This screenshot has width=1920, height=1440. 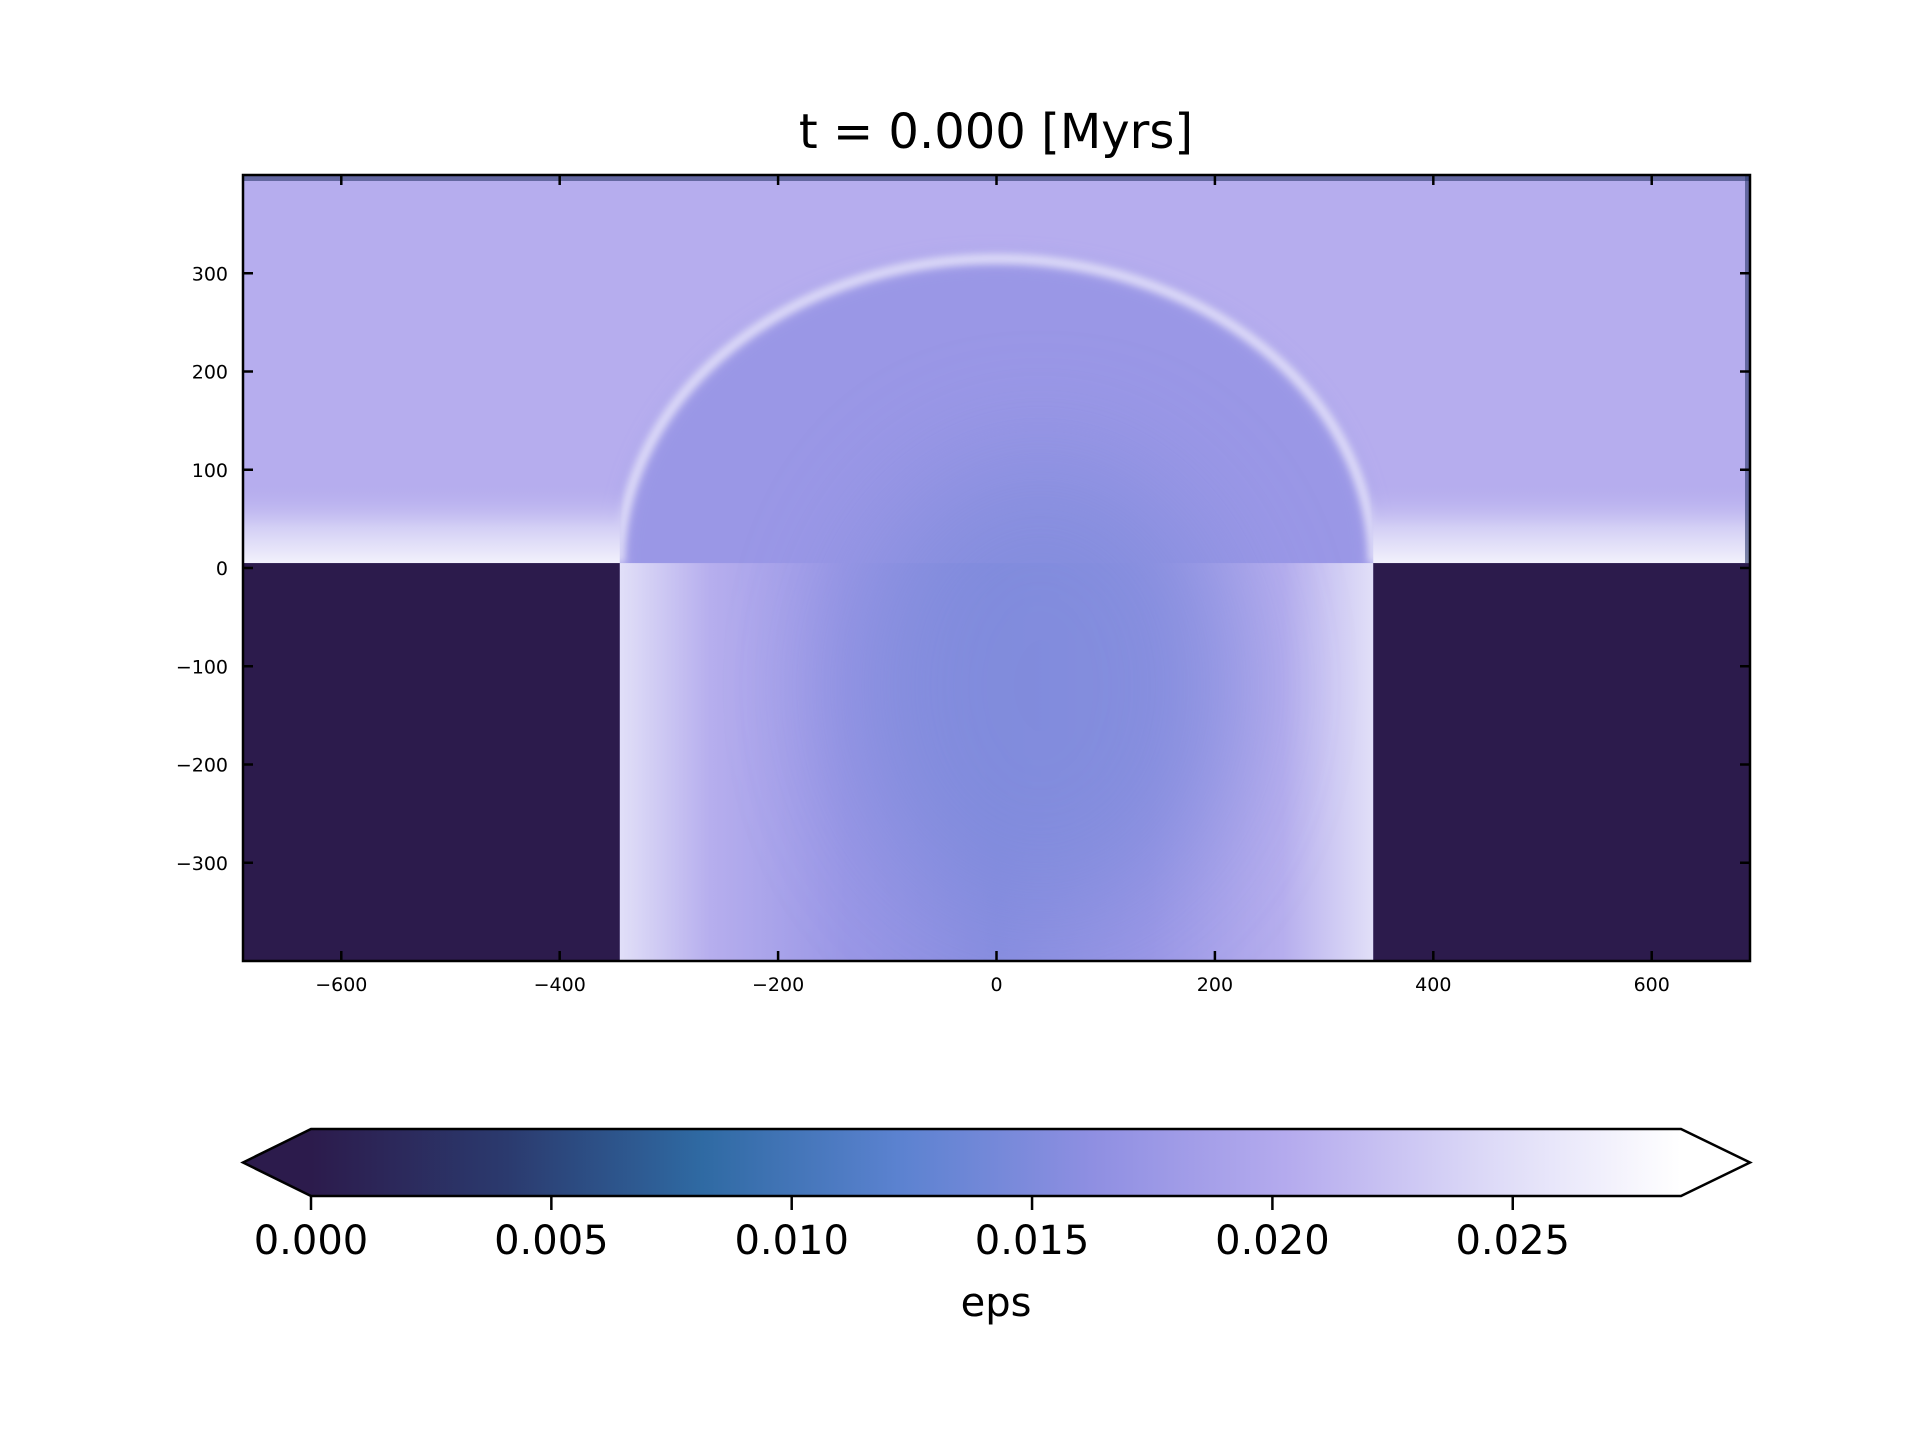 I want to click on right-boundary, so click(x=1747, y=369).